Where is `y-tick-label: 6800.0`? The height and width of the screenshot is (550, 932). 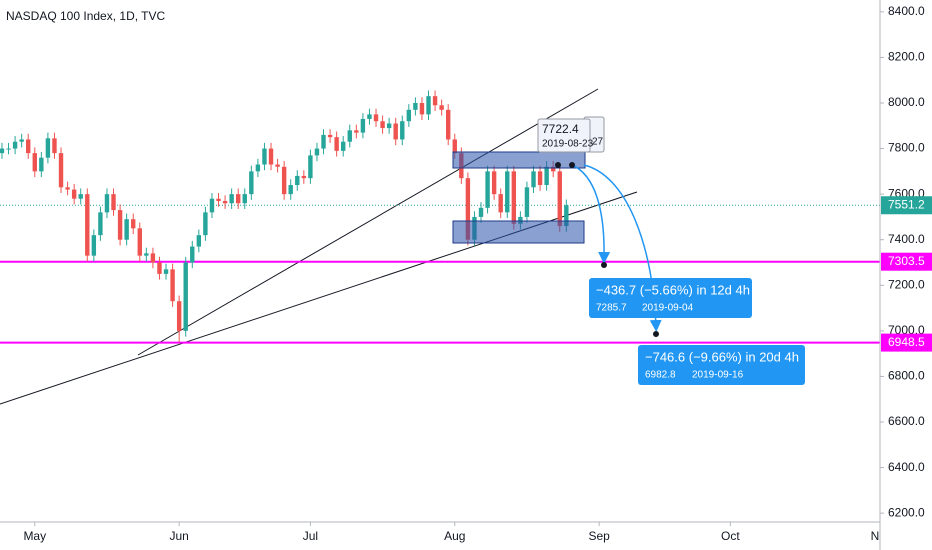
y-tick-label: 6800.0 is located at coordinates (906, 376).